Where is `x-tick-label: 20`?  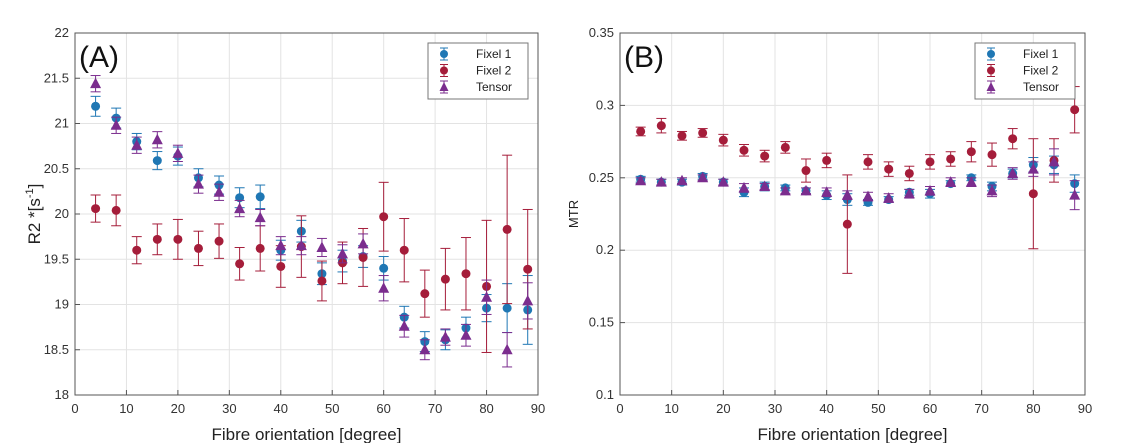
x-tick-label: 20 is located at coordinates (723, 408).